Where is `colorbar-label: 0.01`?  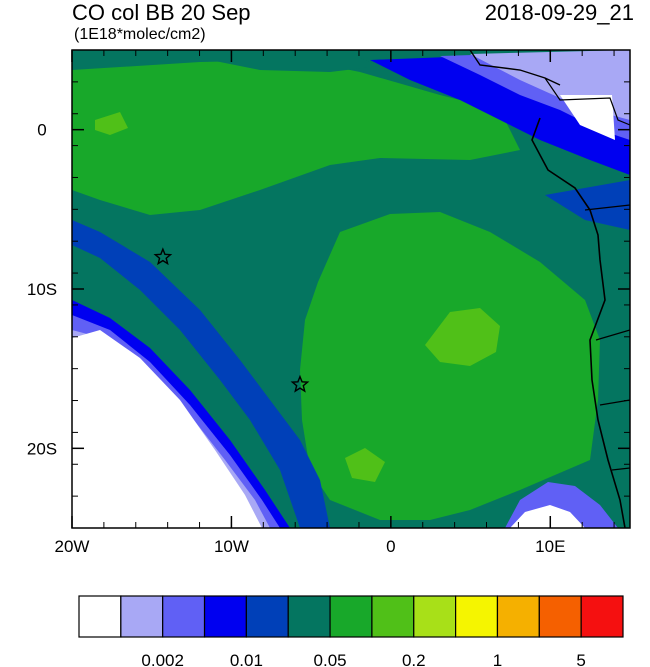
colorbar-label: 0.01 is located at coordinates (246, 659).